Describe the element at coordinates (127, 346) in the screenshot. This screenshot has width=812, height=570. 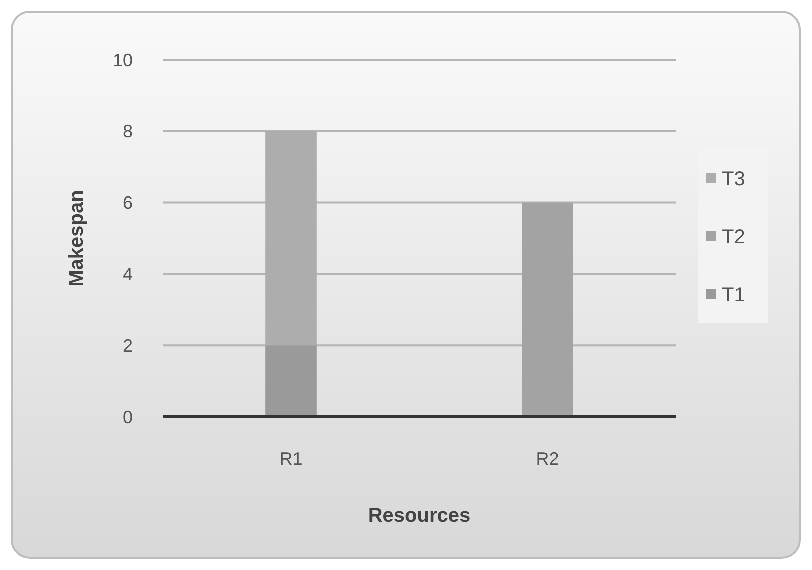
I see `y-tick-label: 2` at that location.